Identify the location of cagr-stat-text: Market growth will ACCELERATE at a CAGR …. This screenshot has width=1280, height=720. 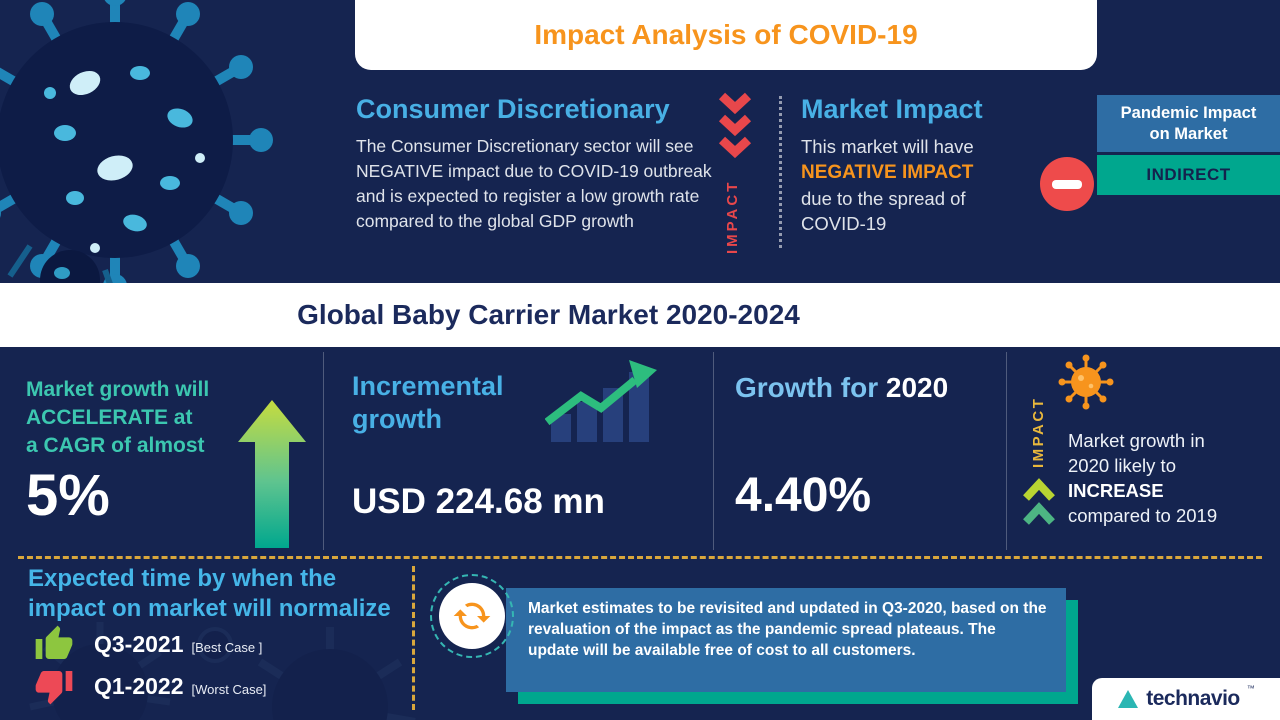
(118, 417).